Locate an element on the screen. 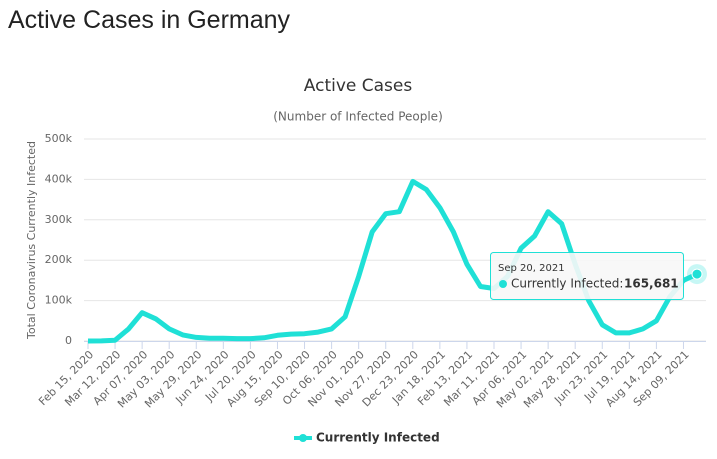 This screenshot has height=459, width=717. y-tick-label: 400k is located at coordinates (59, 178).